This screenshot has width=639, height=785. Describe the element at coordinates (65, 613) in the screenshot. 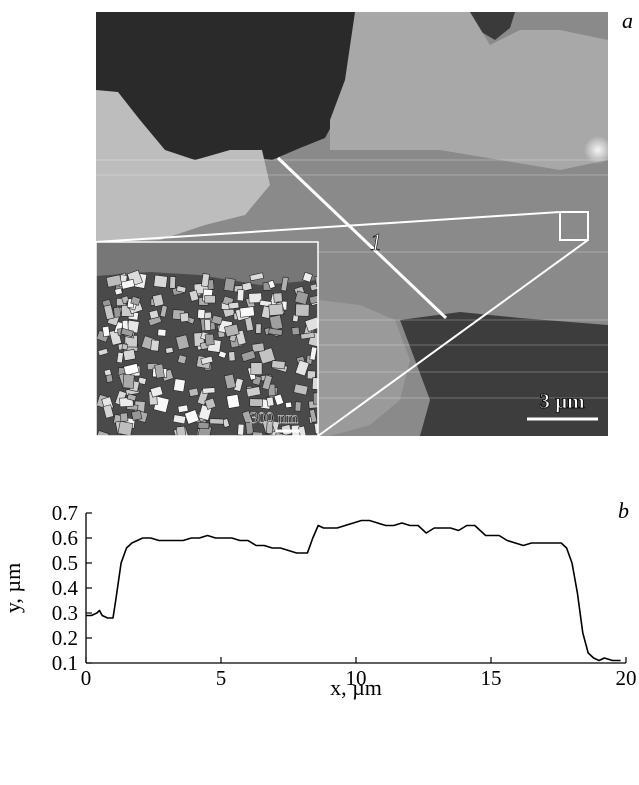

I see `y-tick-label: 0.3` at that location.